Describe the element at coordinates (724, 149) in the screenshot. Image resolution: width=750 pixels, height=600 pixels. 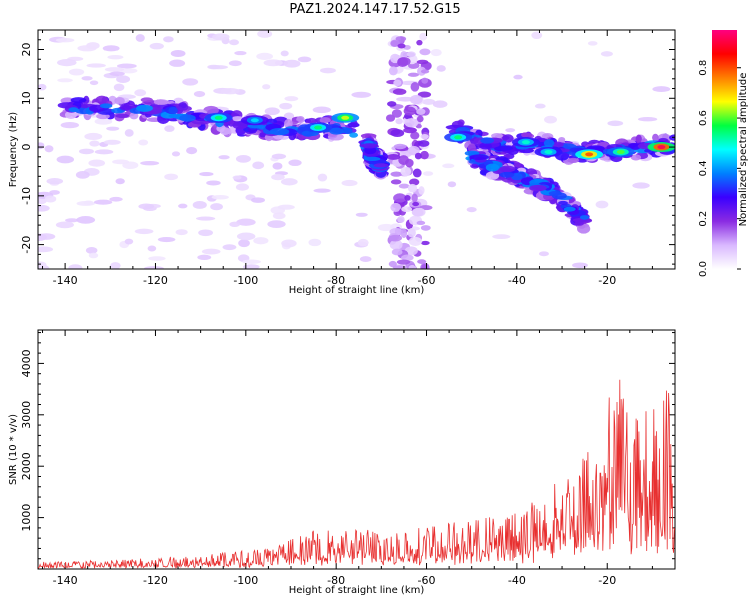
I see `colorbar` at that location.